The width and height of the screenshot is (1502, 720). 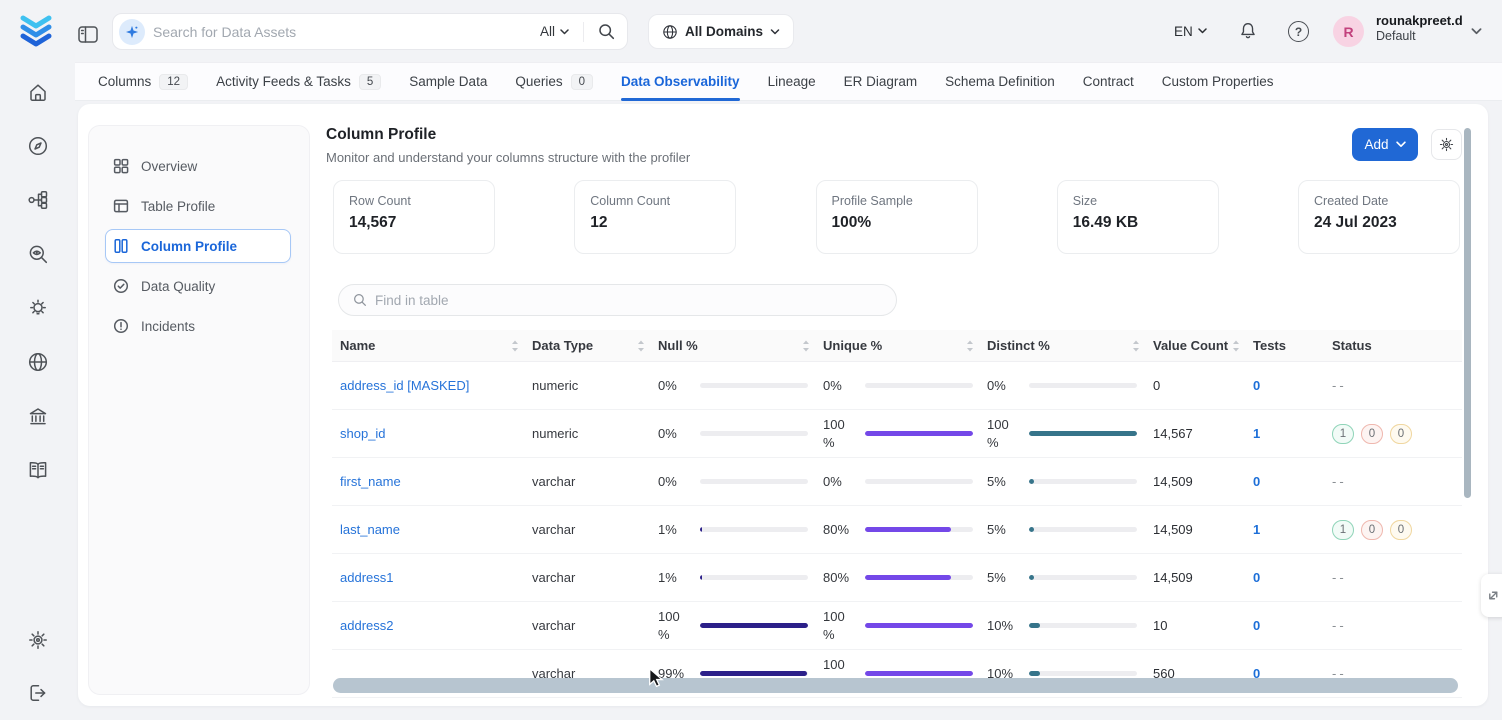 I want to click on vertical-scrollbar, so click(x=1467, y=313).